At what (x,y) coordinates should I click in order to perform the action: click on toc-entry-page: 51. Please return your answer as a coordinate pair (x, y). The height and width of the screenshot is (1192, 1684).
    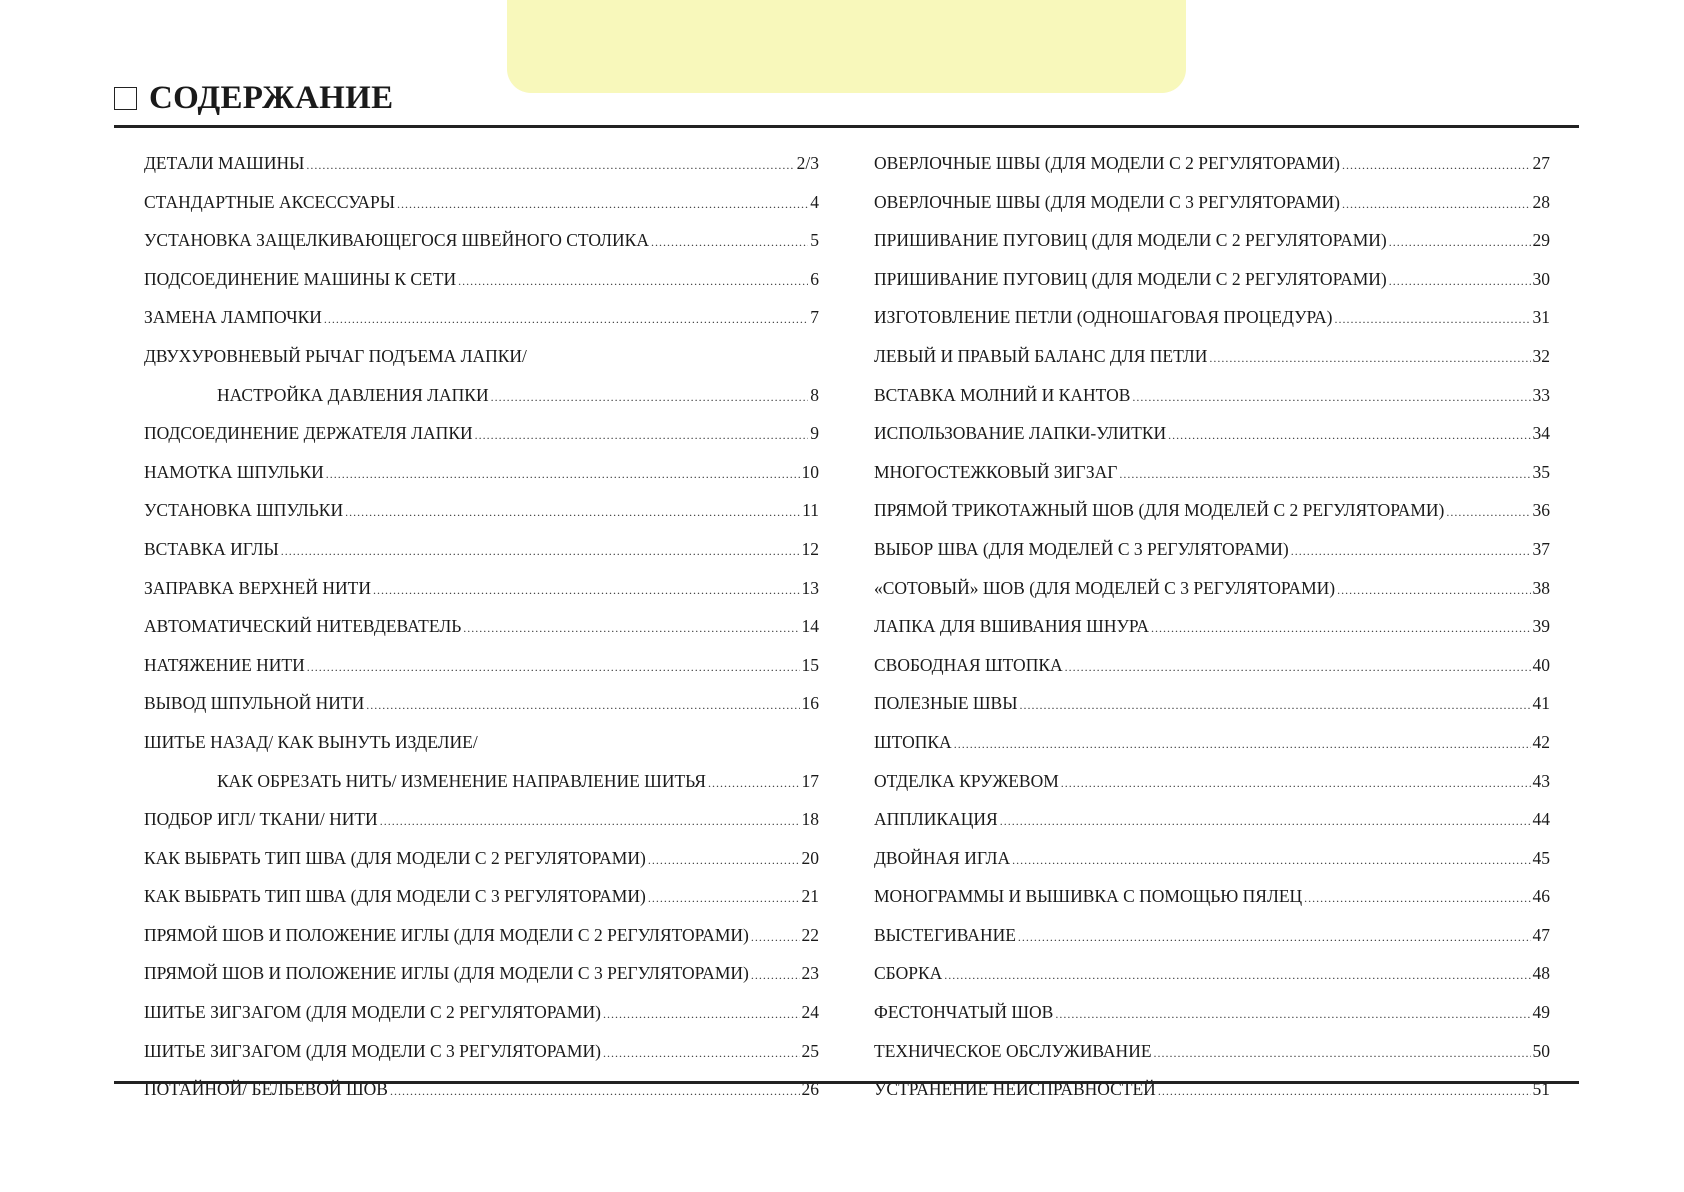
    Looking at the image, I should click on (1541, 1089).